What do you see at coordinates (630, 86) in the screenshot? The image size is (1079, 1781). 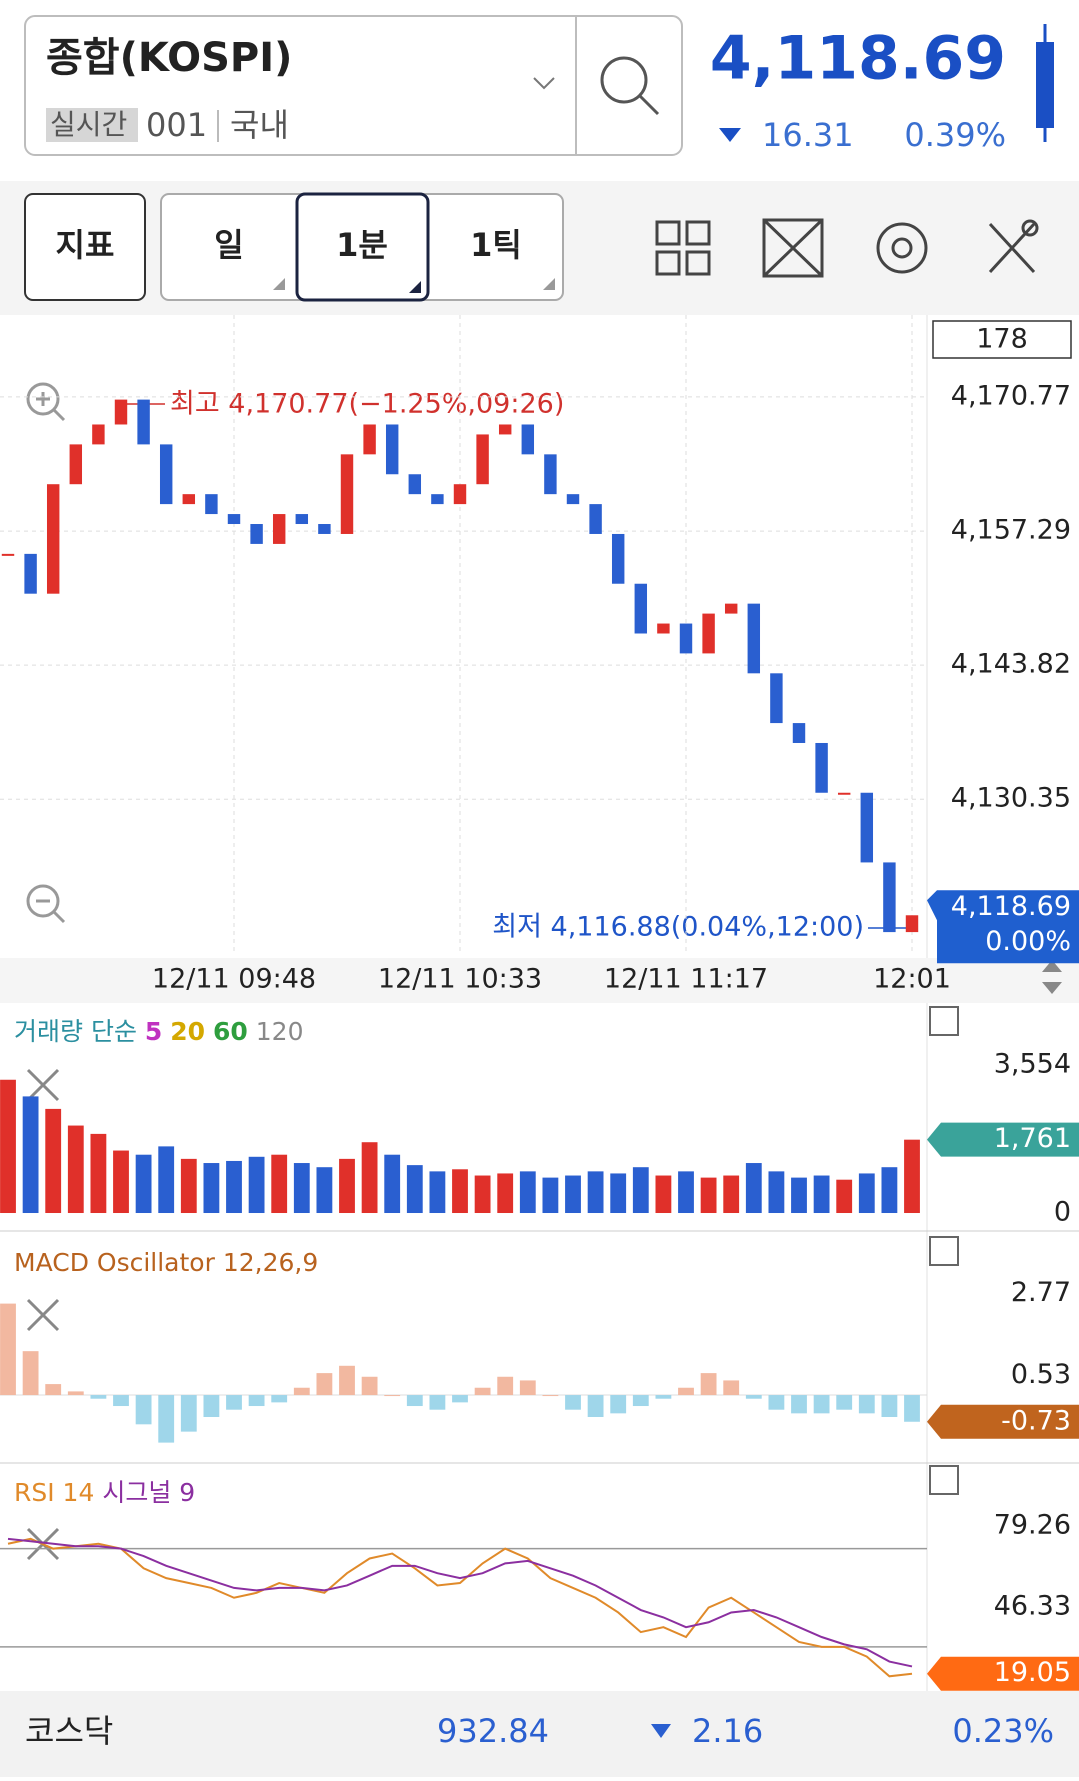 I see `search-icon` at bounding box center [630, 86].